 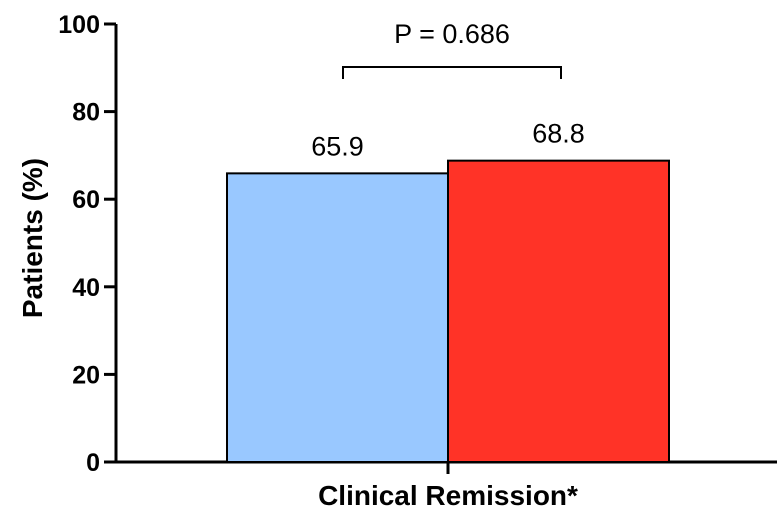 I want to click on significance-annotation: P = 0.686, so click(x=452, y=49).